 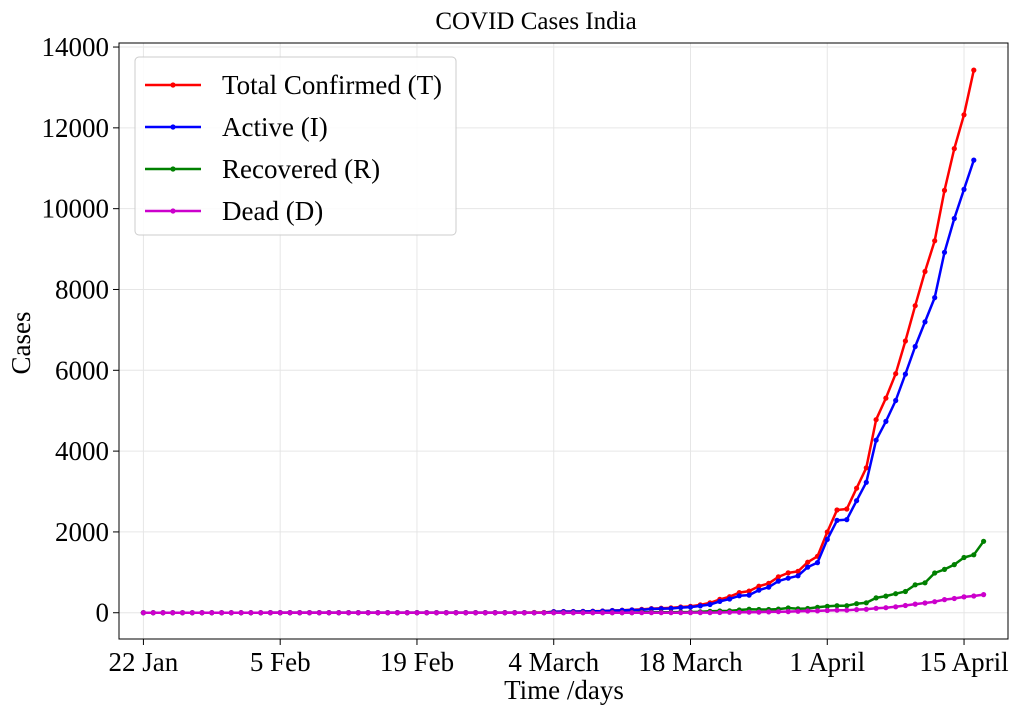 What do you see at coordinates (332, 85) in the screenshot?
I see `legend-label: Total Confirmed (T)` at bounding box center [332, 85].